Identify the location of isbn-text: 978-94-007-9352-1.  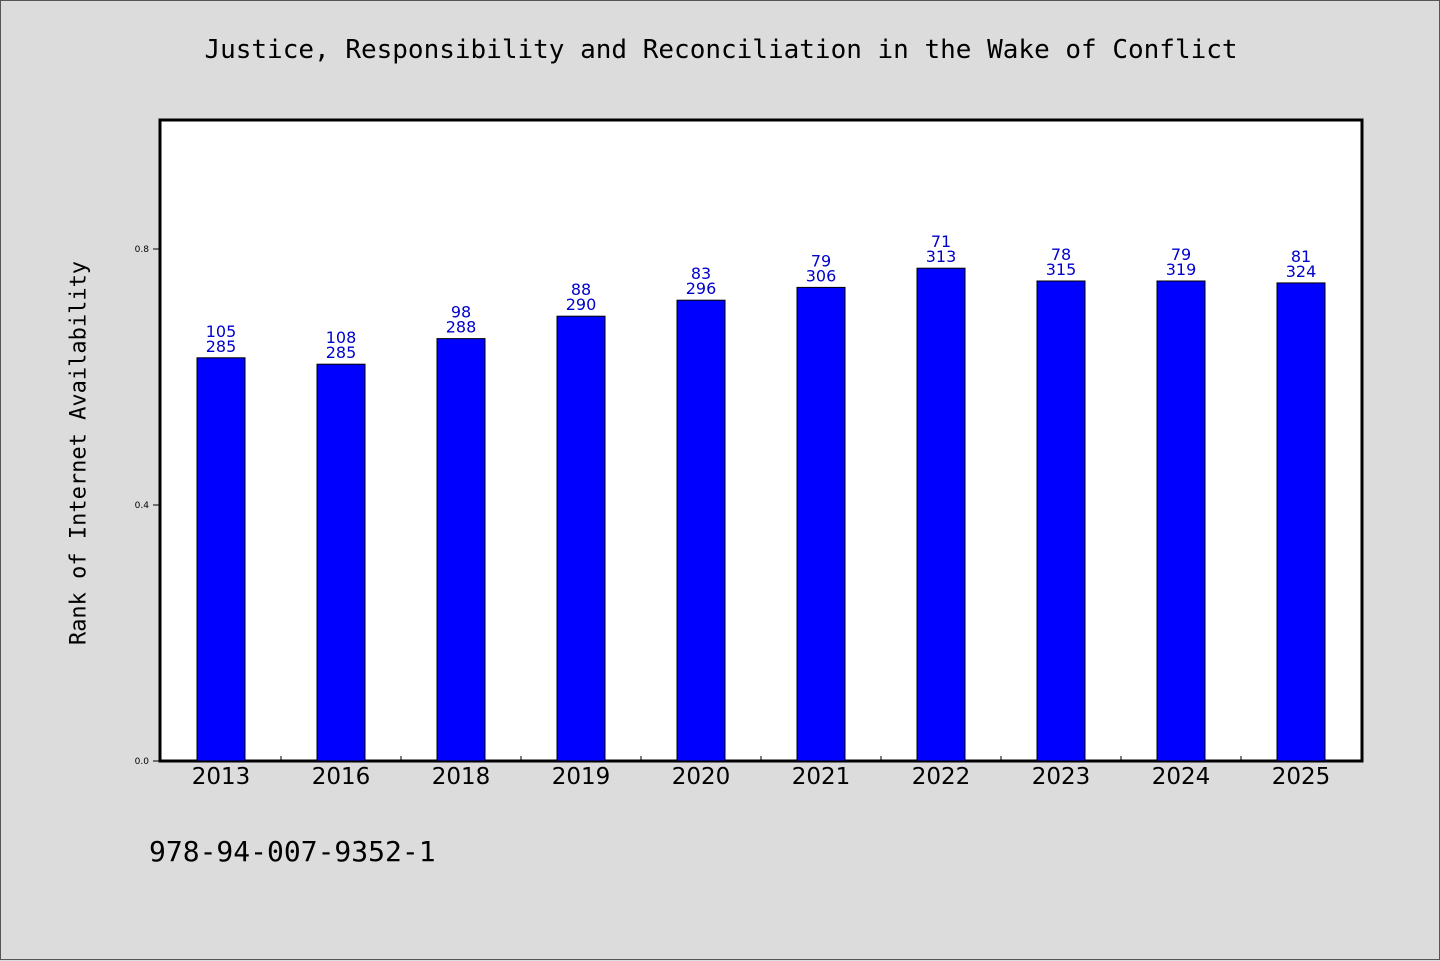
(292, 851).